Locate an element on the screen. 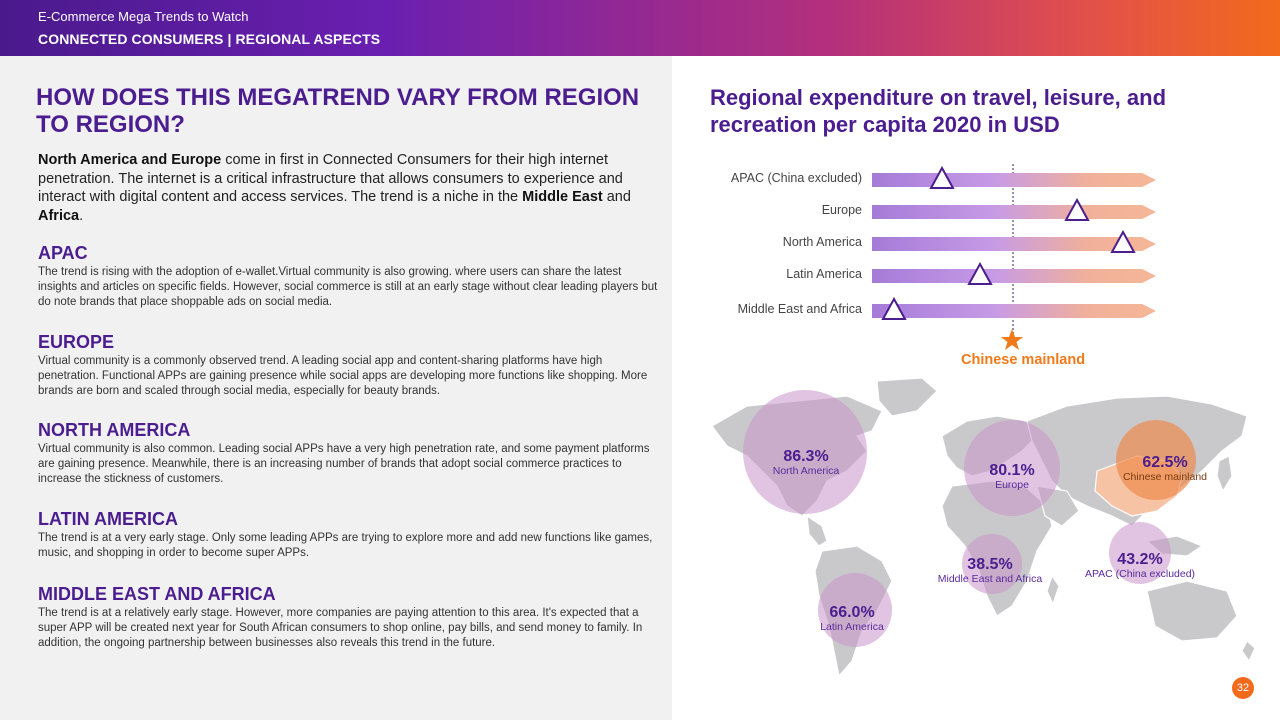 This screenshot has height=720, width=1280. bubble-region: Europe is located at coordinates (1012, 485).